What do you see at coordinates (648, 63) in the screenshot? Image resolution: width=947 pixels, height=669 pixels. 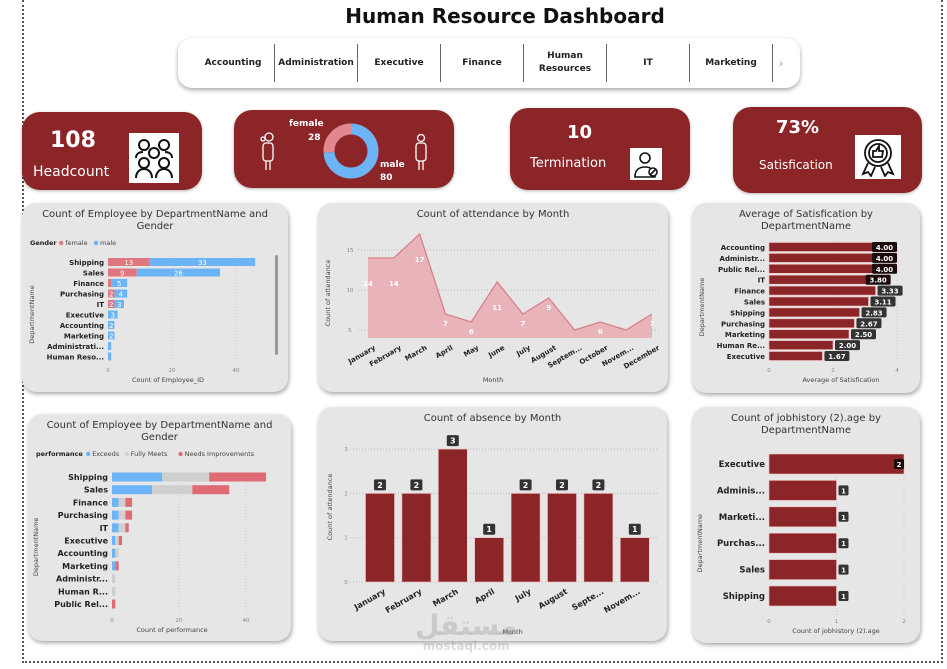 I see `slicer-item-it: IT` at bounding box center [648, 63].